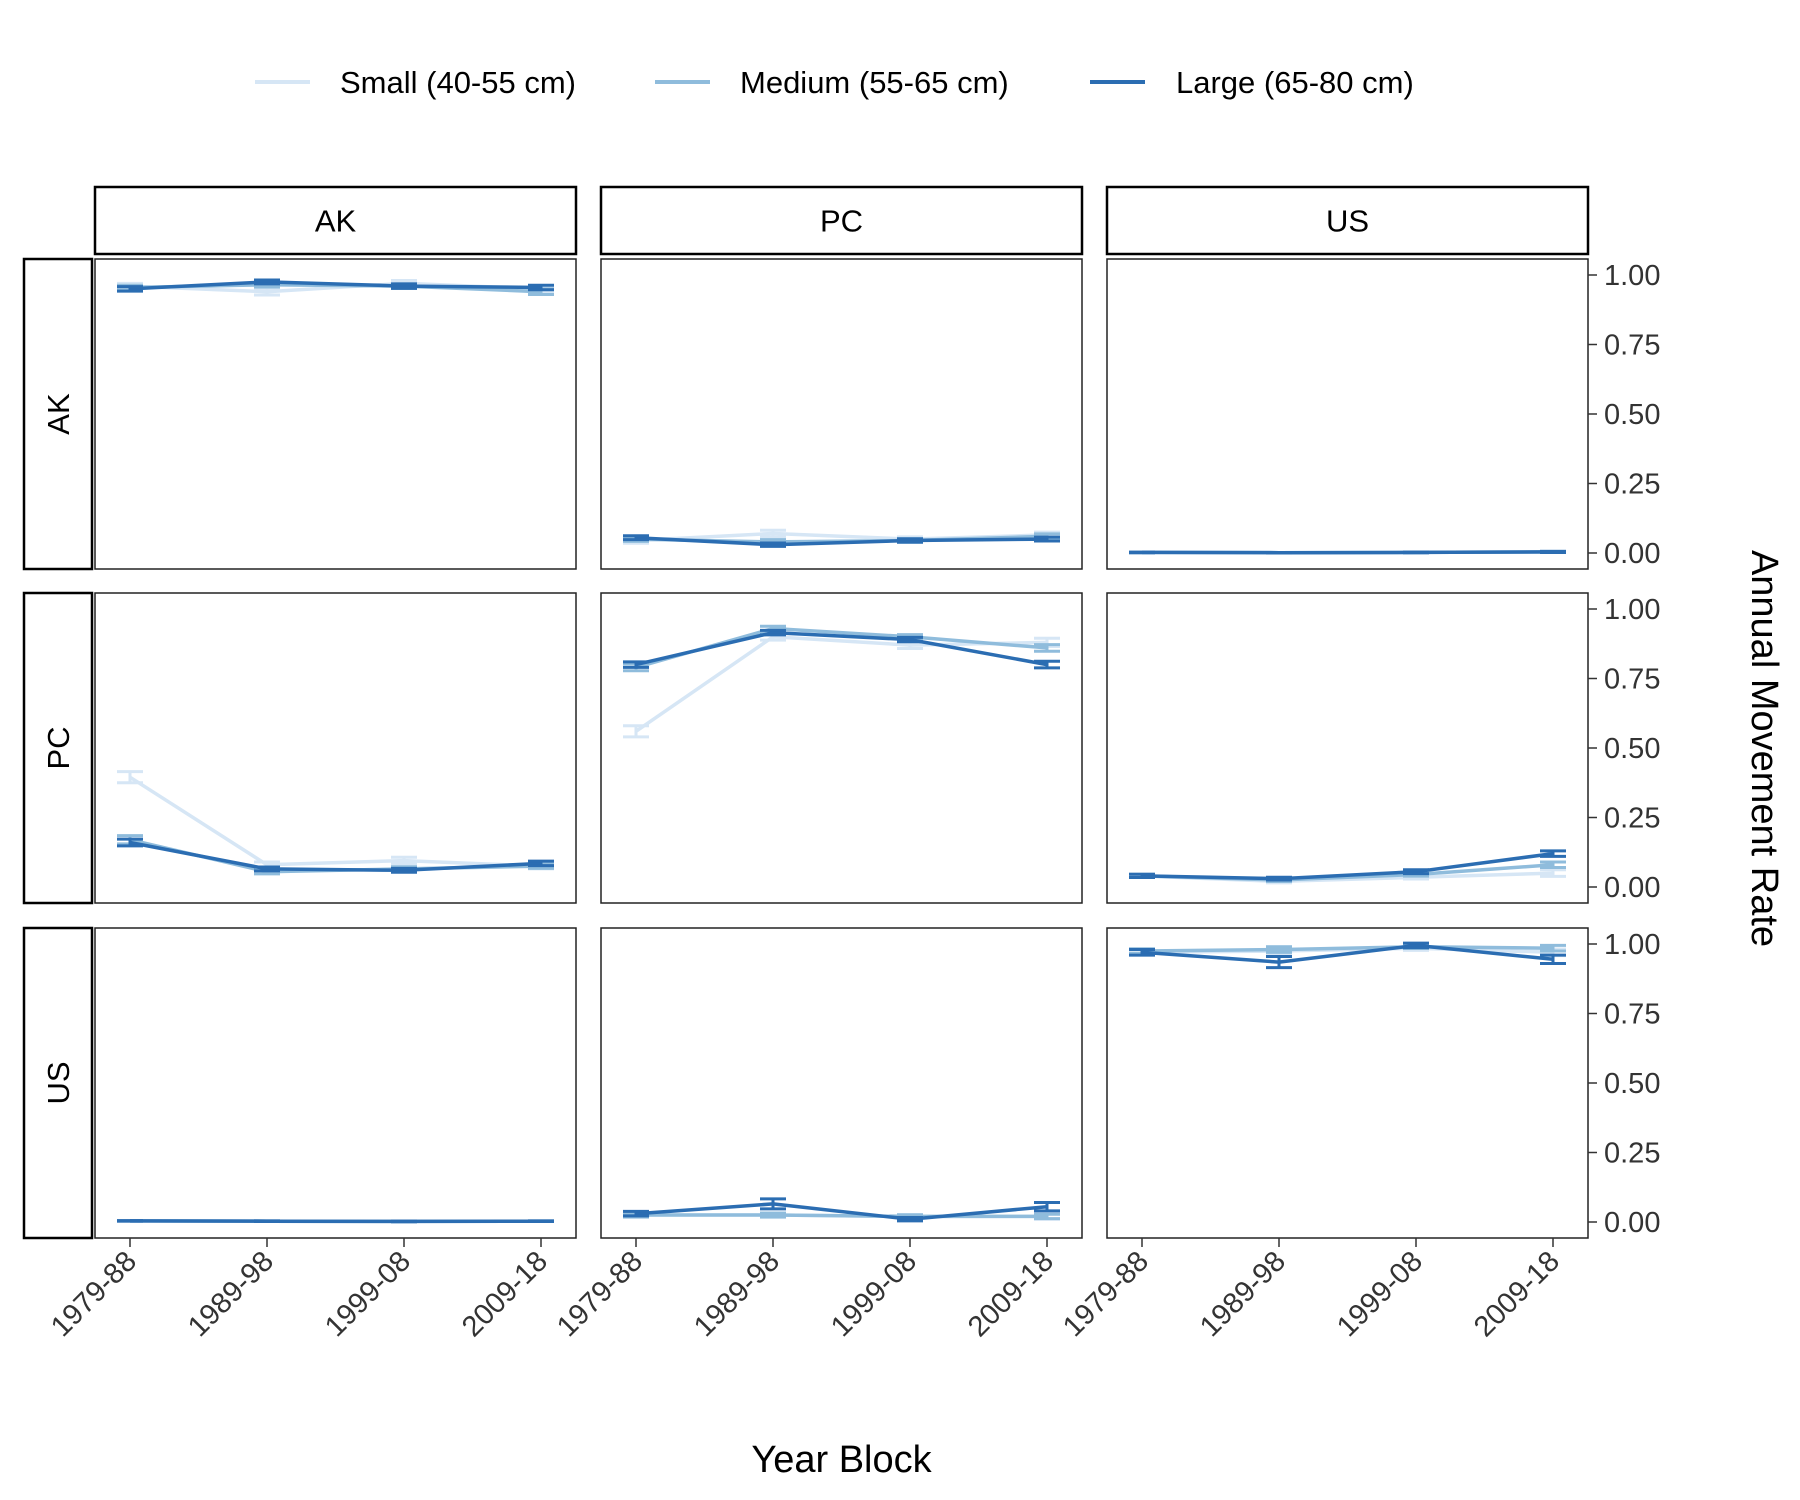  Describe the element at coordinates (841, 414) in the screenshot. I see `panel-AK-PC` at that location.